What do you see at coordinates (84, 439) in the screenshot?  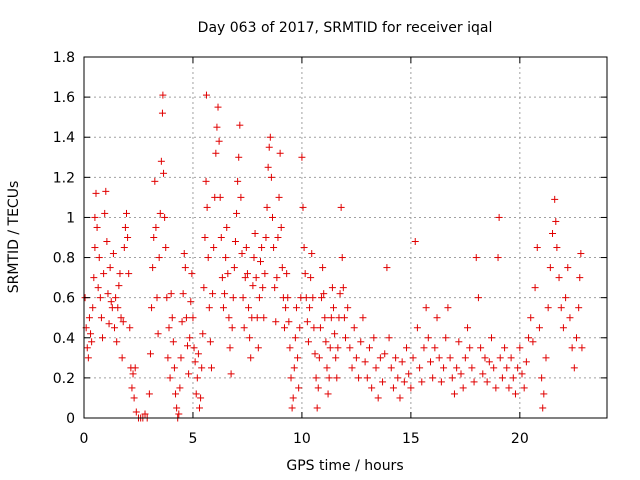 I see `x-tick-label: 0` at bounding box center [84, 439].